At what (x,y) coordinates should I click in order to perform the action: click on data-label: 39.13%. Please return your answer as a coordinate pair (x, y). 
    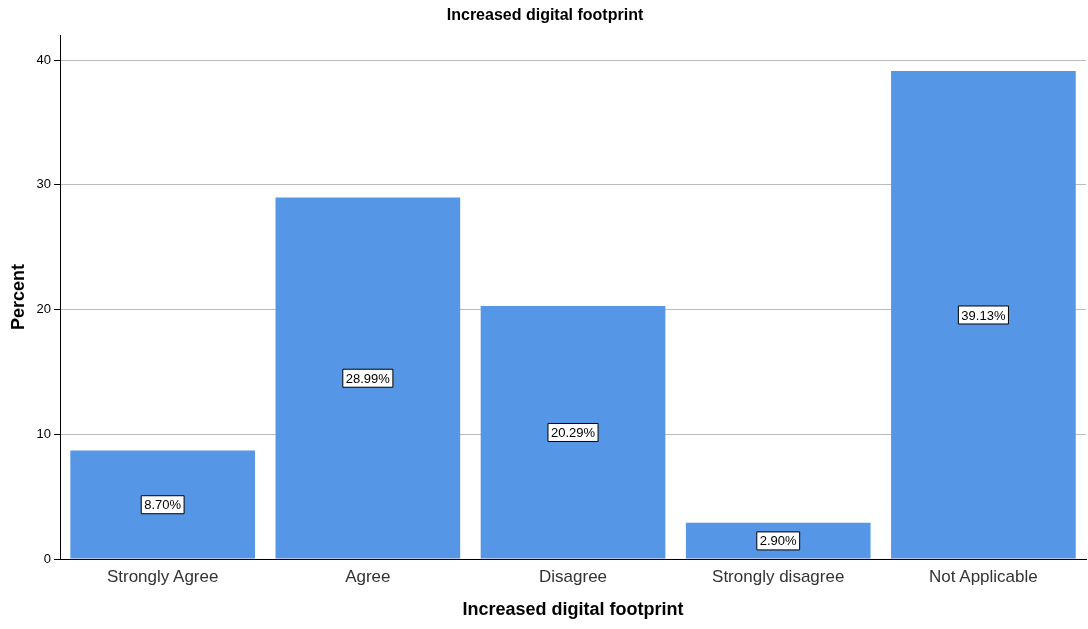
    Looking at the image, I should click on (983, 315).